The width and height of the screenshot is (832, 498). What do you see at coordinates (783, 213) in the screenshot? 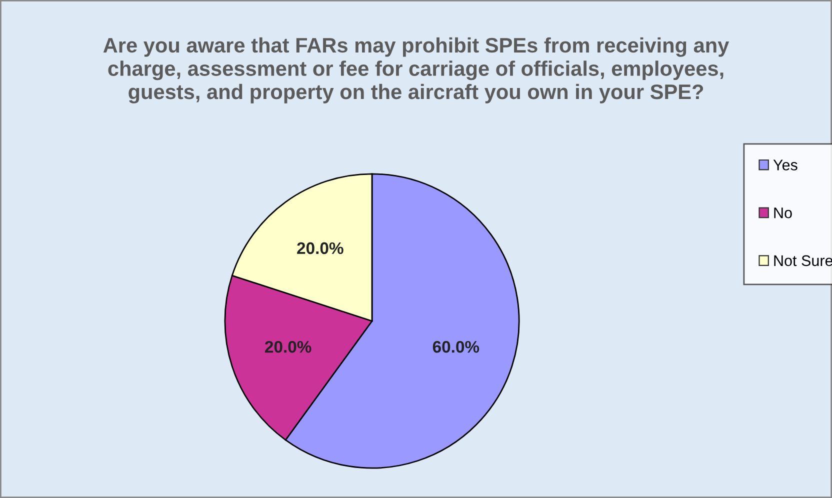
I see `legend-label: No` at bounding box center [783, 213].